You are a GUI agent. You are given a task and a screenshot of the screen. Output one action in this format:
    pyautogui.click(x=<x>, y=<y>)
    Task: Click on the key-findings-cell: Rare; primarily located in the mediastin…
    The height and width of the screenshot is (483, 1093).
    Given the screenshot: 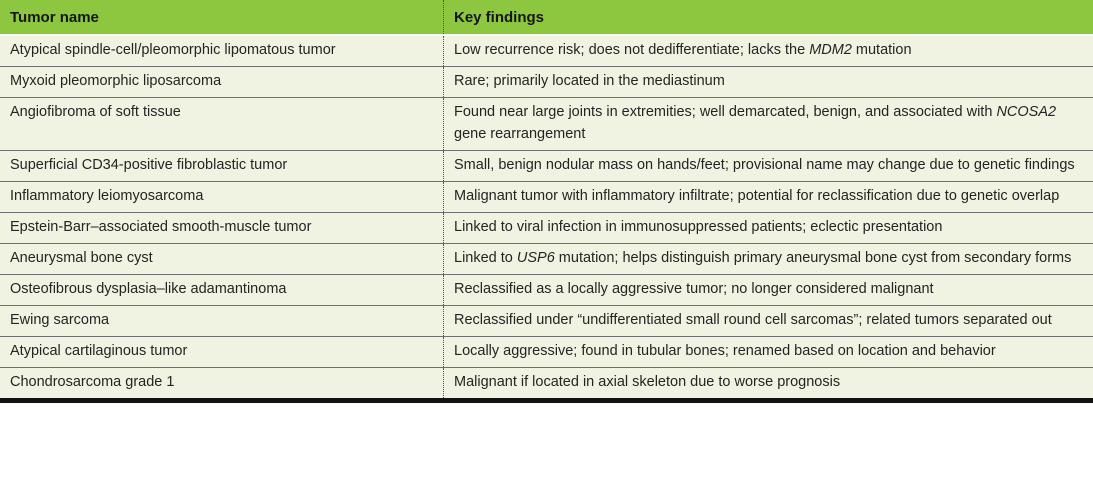 What is the action you would take?
    pyautogui.click(x=768, y=82)
    